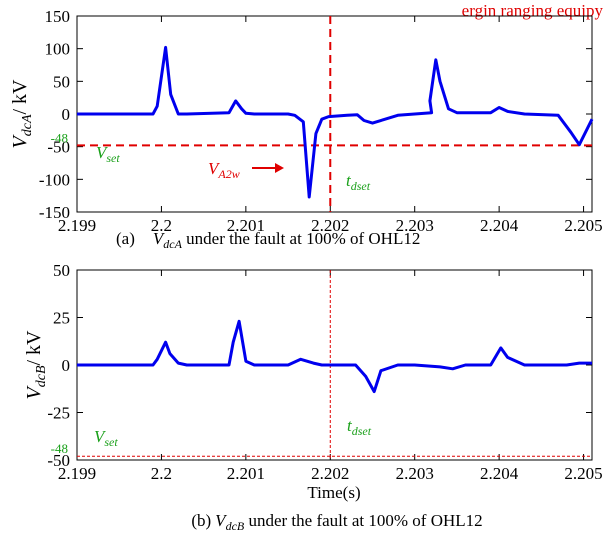 The height and width of the screenshot is (533, 603). I want to click on y-tick-label: 25, so click(61, 318).